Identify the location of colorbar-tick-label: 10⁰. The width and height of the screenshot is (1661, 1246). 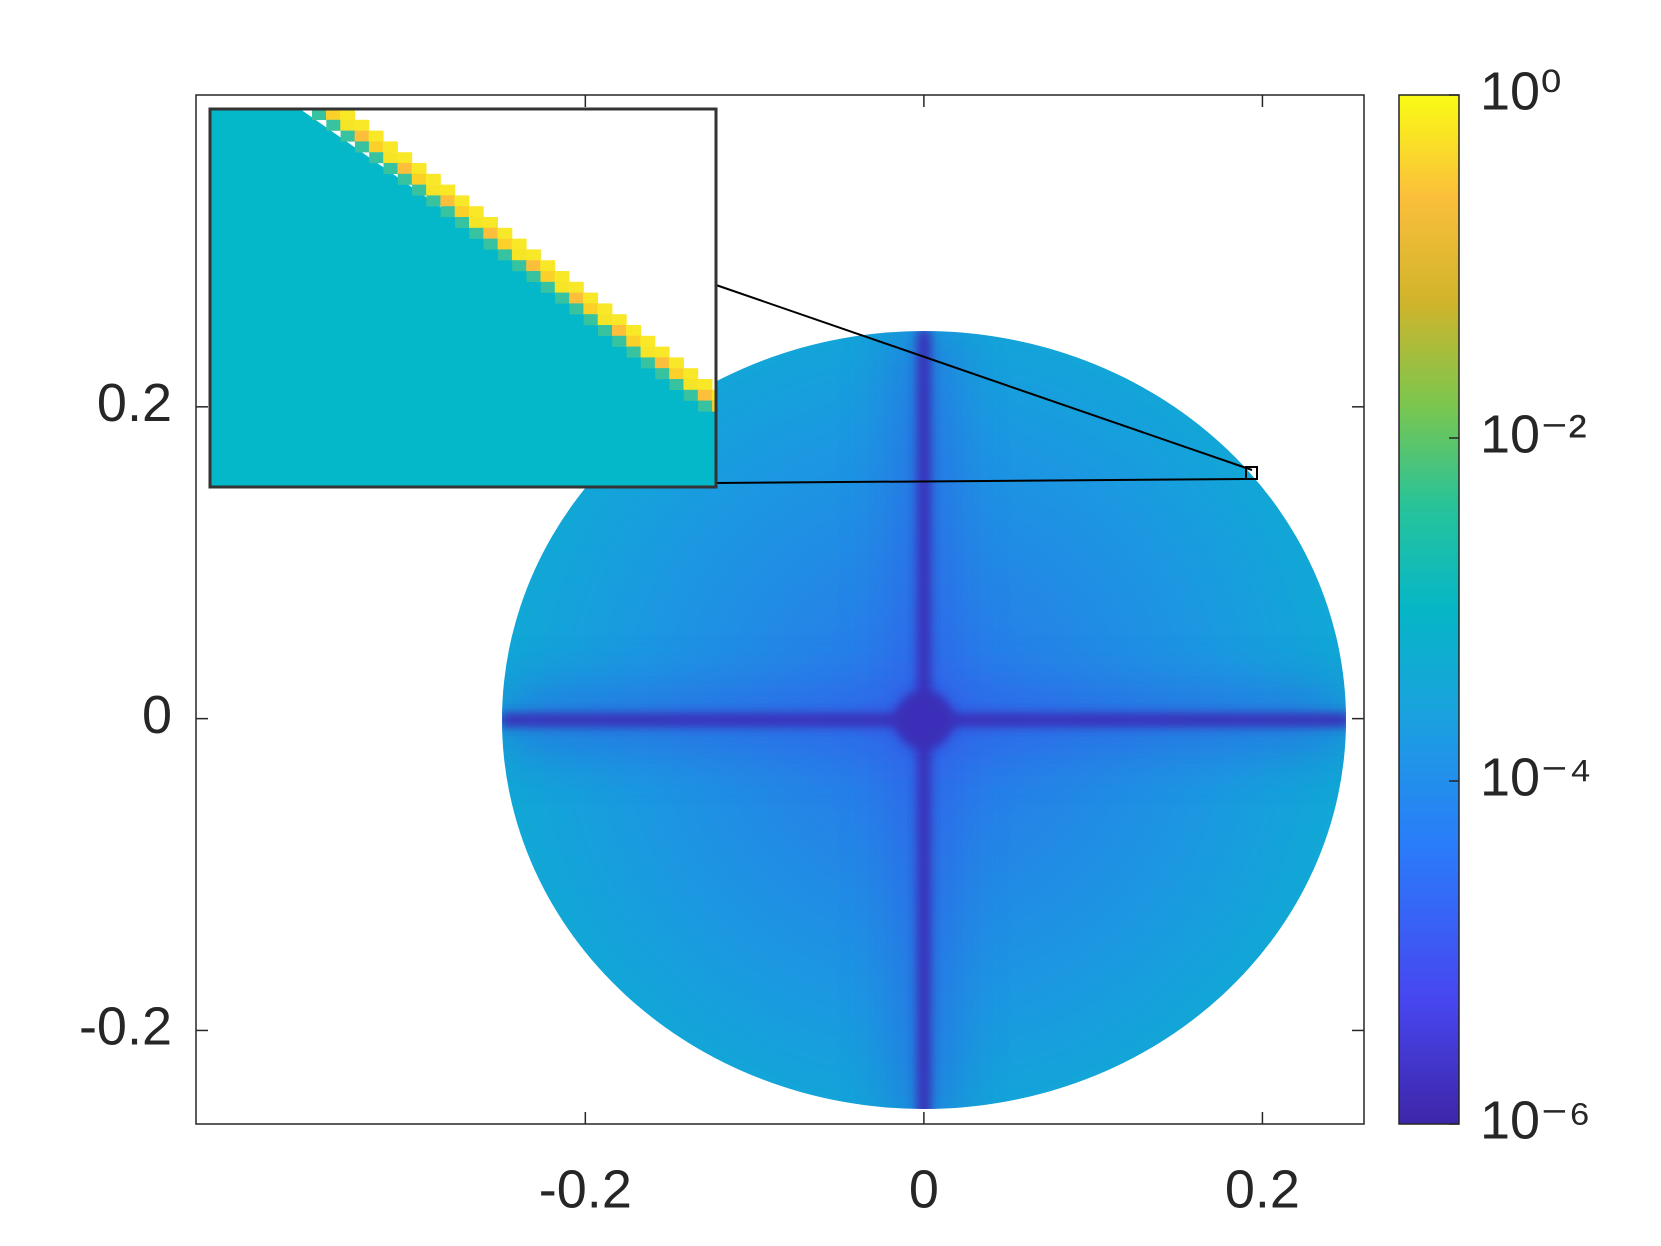
(1521, 91).